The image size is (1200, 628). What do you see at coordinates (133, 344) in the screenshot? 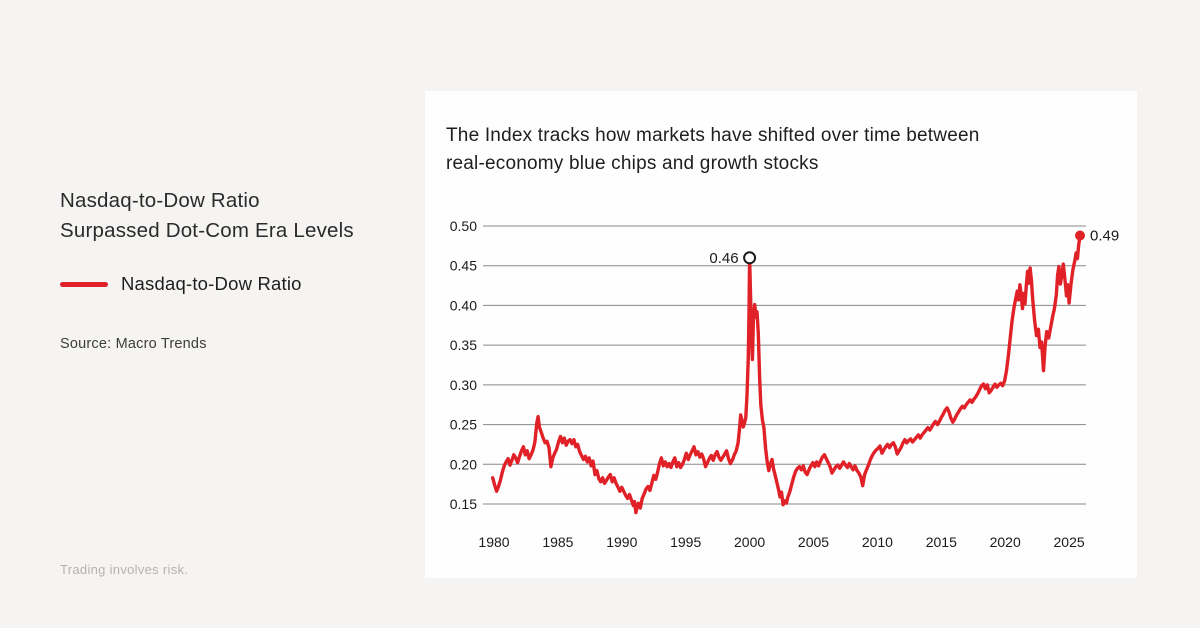
I see `source-note: Source: Macro Trends` at bounding box center [133, 344].